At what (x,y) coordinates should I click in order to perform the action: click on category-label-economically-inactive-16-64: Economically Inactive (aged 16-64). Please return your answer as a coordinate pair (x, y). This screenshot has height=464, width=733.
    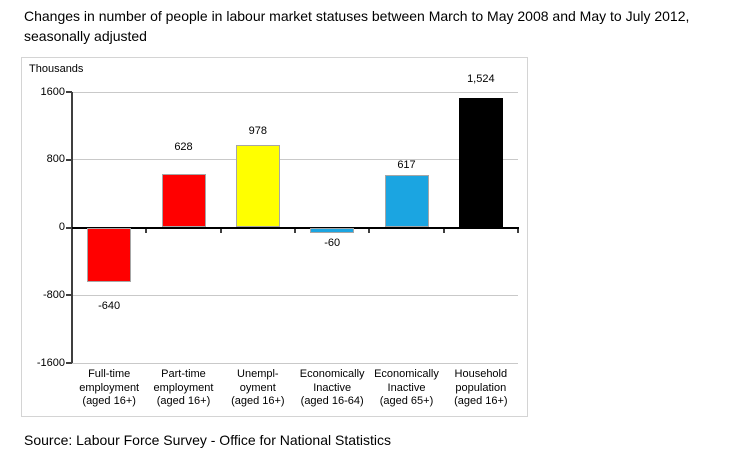
    Looking at the image, I should click on (332, 388).